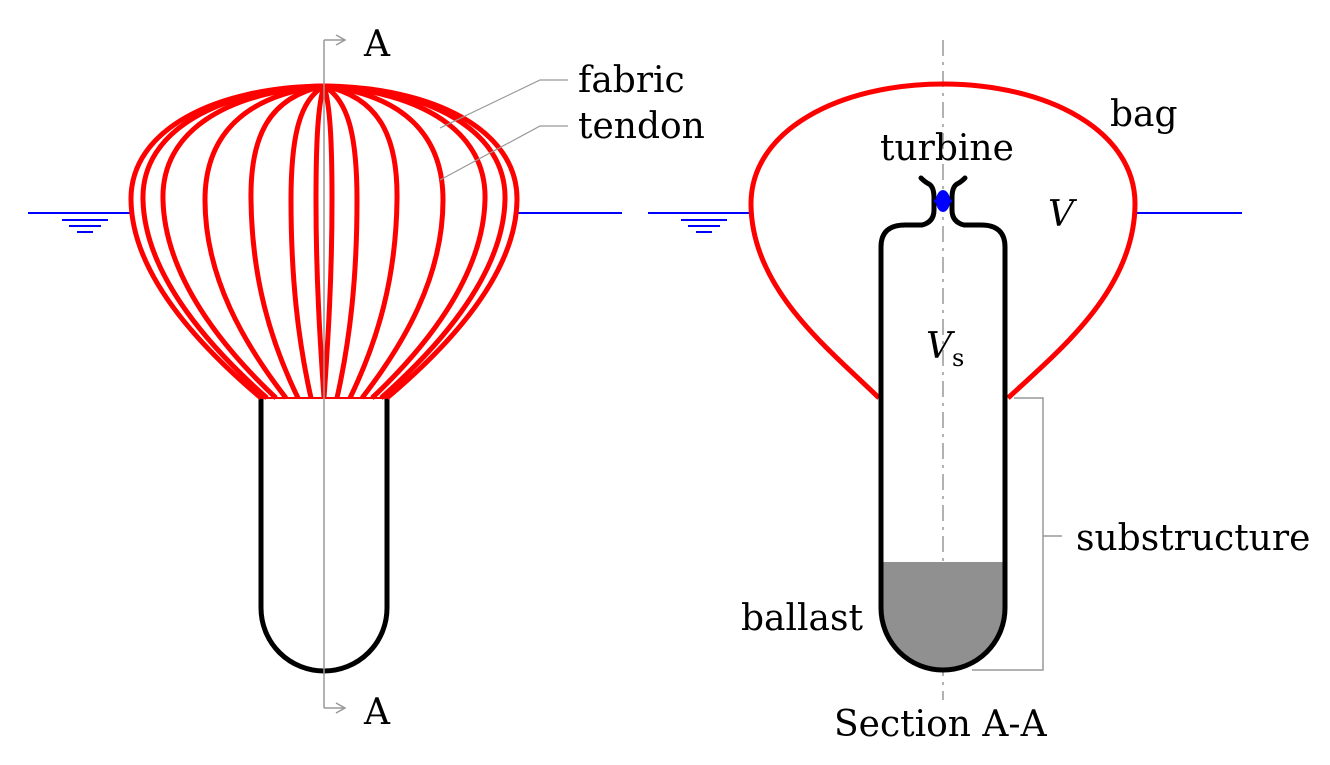  What do you see at coordinates (943, 424) in the screenshot?
I see `substructure-section` at bounding box center [943, 424].